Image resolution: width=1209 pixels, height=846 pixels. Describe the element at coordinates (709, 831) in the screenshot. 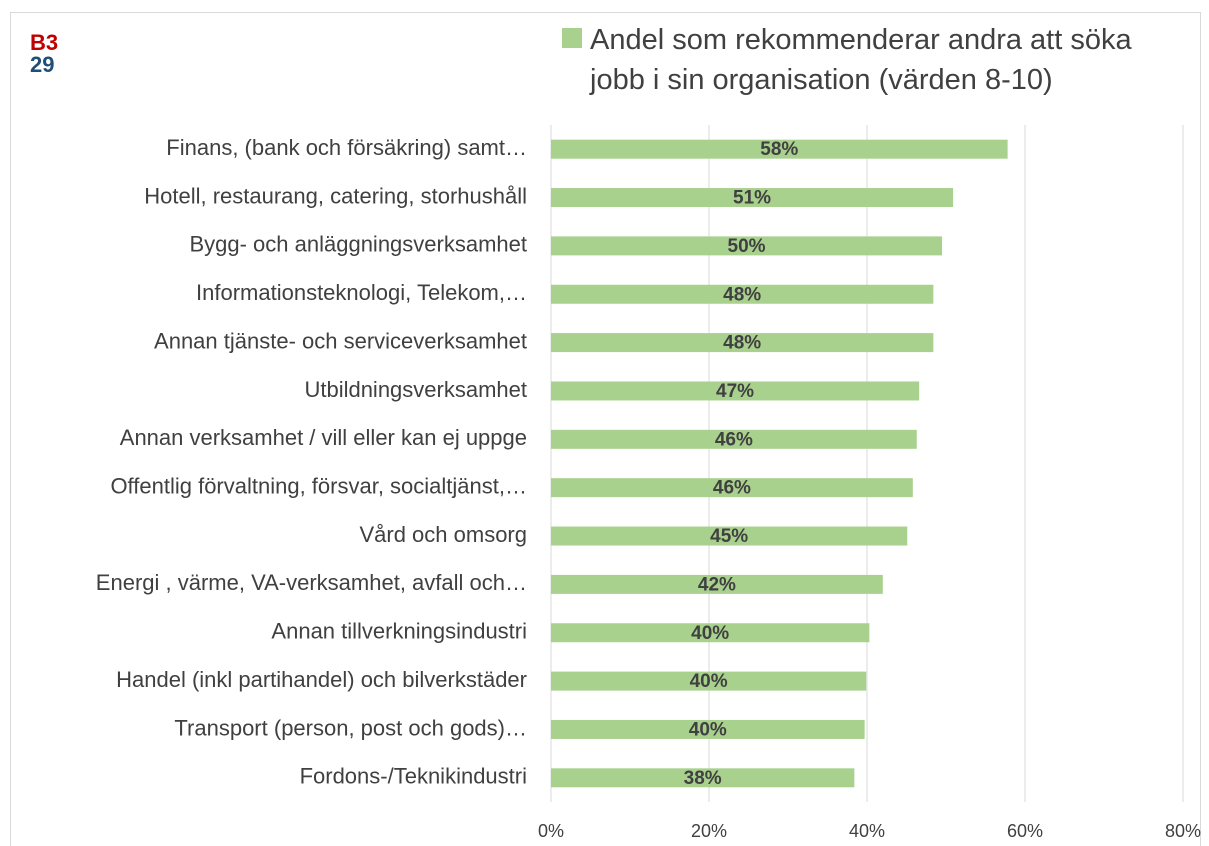

I see `x-tick-label: 20%` at that location.